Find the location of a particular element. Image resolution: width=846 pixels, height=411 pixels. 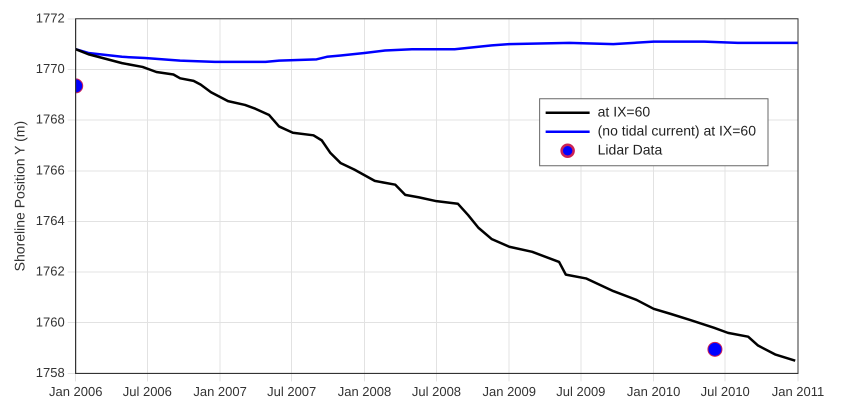

legend-label: Lidar Data is located at coordinates (630, 150).